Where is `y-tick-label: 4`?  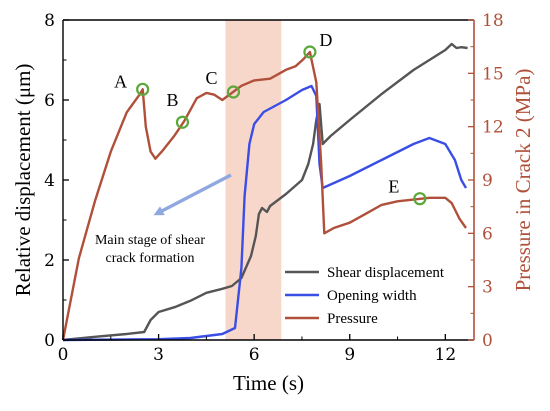 y-tick-label: 4 is located at coordinates (49, 181).